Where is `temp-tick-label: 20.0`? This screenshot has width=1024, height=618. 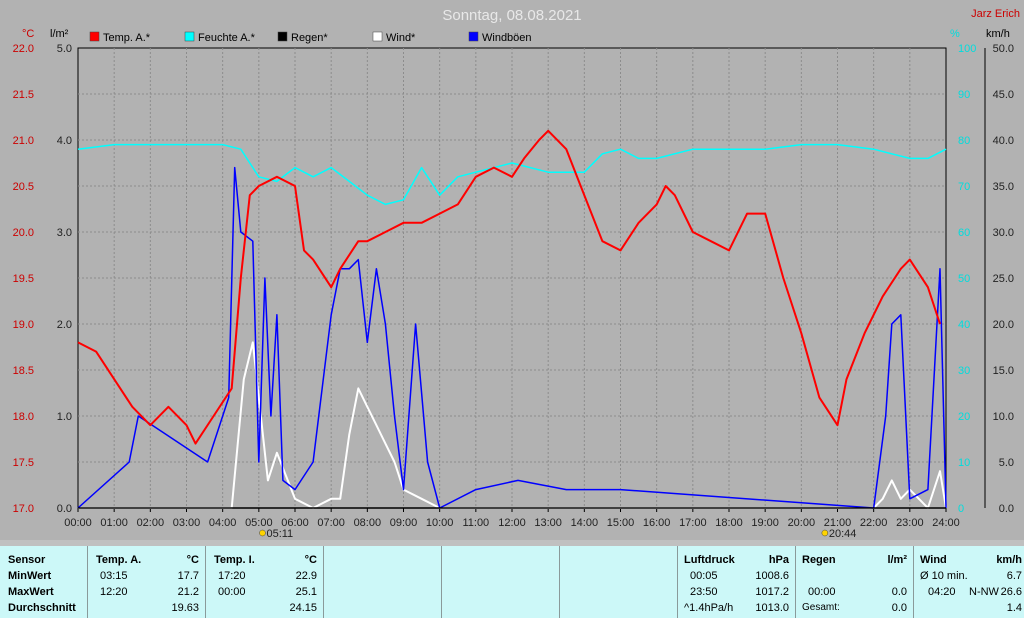
temp-tick-label: 20.0 is located at coordinates (23, 233).